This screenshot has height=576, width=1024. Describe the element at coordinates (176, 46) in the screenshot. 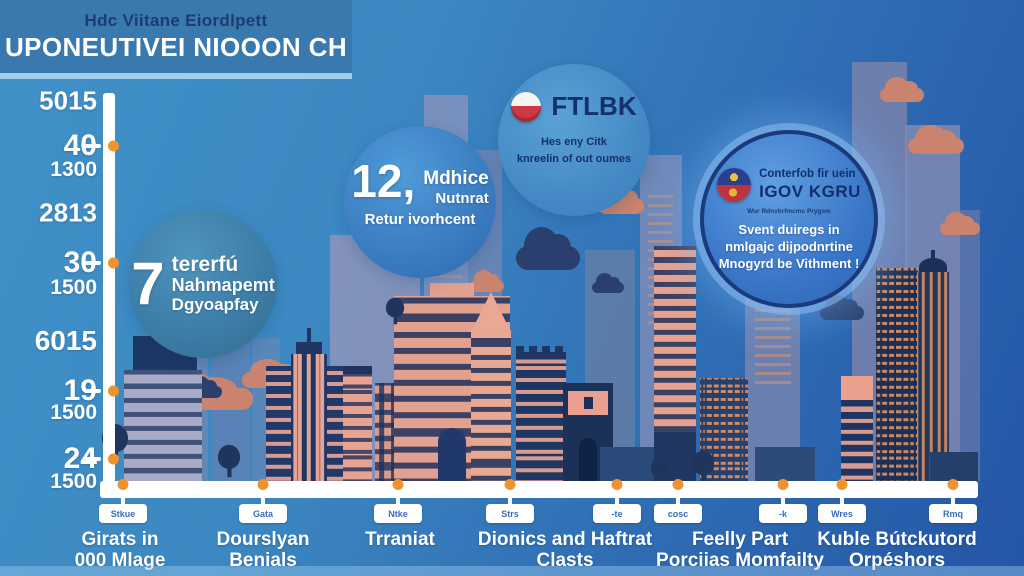

I see `page-title: UPONEUTIVEI NIOOON CH` at that location.